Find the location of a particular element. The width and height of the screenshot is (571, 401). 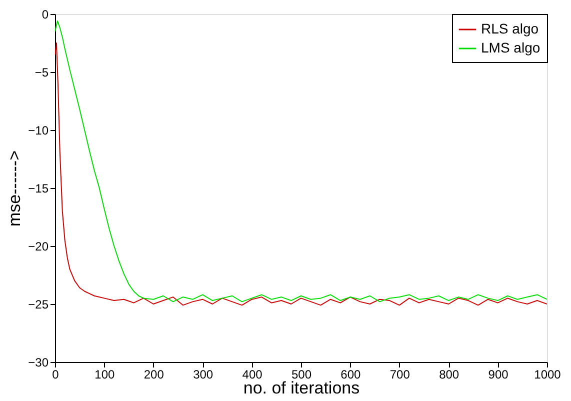

x-tick-label: 800 is located at coordinates (449, 375).